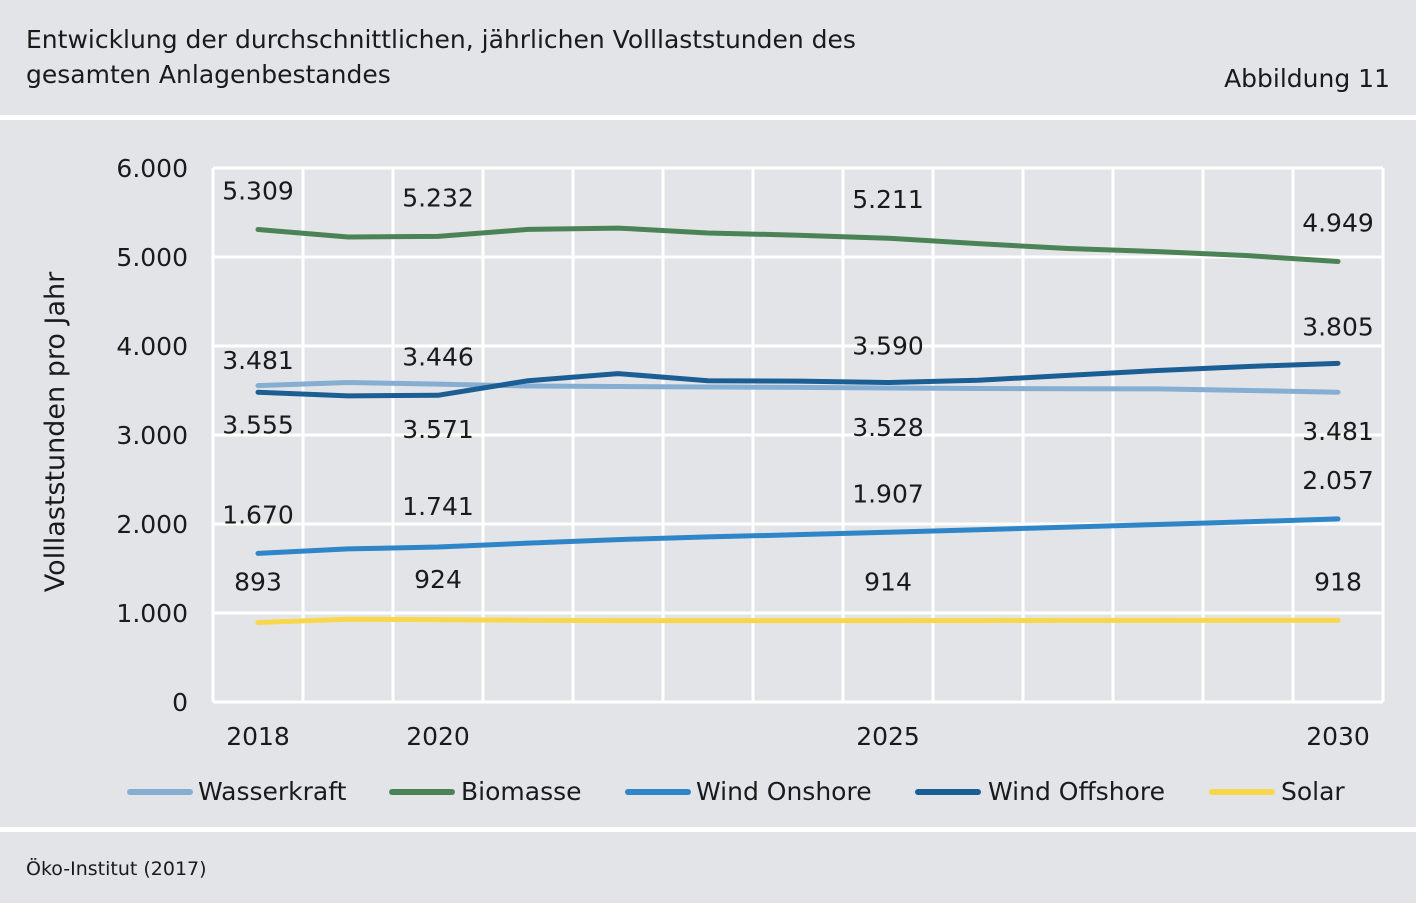 This screenshot has width=1416, height=903. What do you see at coordinates (258, 736) in the screenshot?
I see `x-tick-label: 2018` at bounding box center [258, 736].